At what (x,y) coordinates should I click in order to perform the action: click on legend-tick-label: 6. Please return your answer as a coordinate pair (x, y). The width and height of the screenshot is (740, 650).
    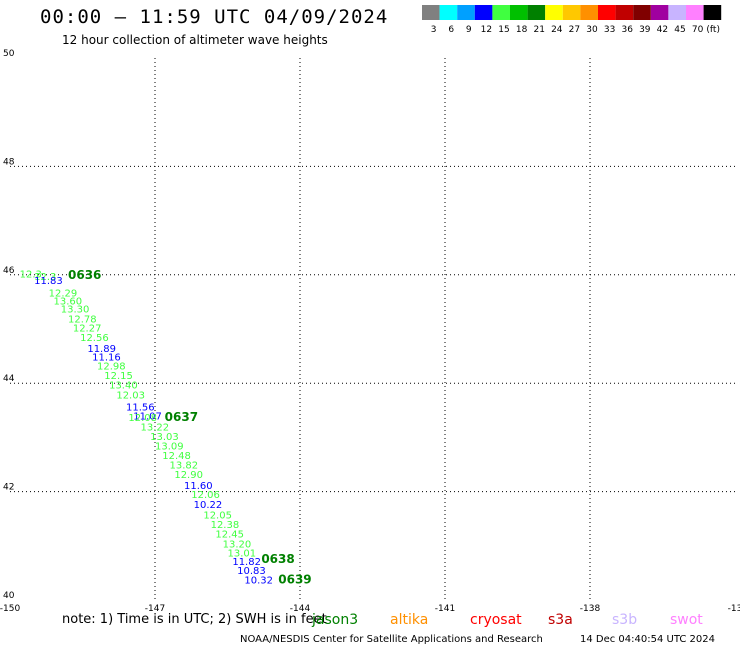
    Looking at the image, I should click on (451, 30).